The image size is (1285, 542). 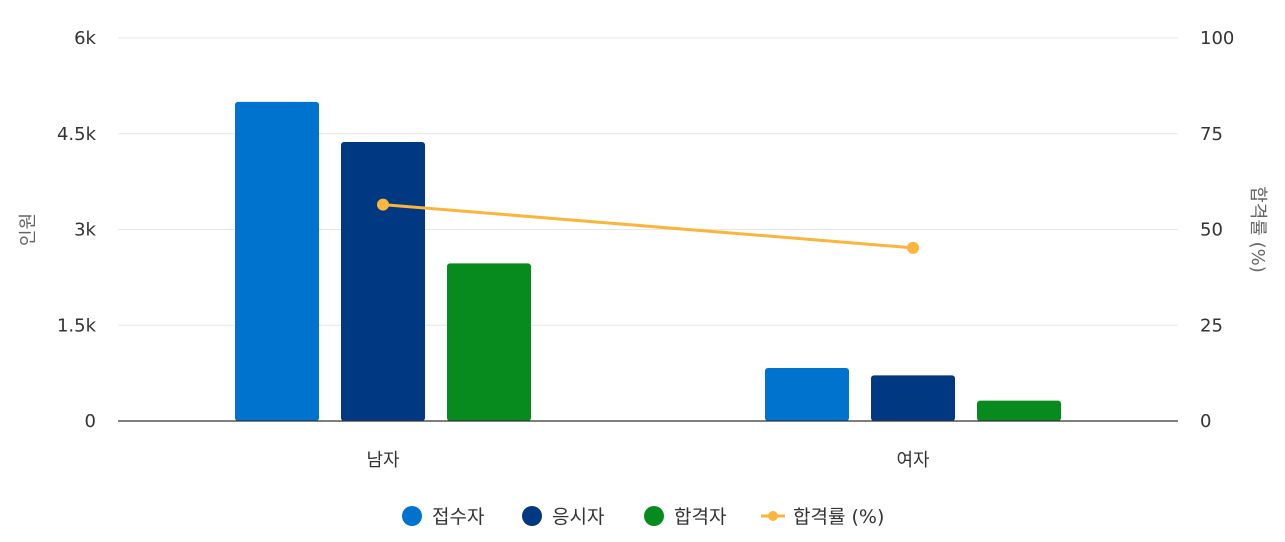 What do you see at coordinates (913, 460) in the screenshot?
I see `category-label: 여자` at bounding box center [913, 460].